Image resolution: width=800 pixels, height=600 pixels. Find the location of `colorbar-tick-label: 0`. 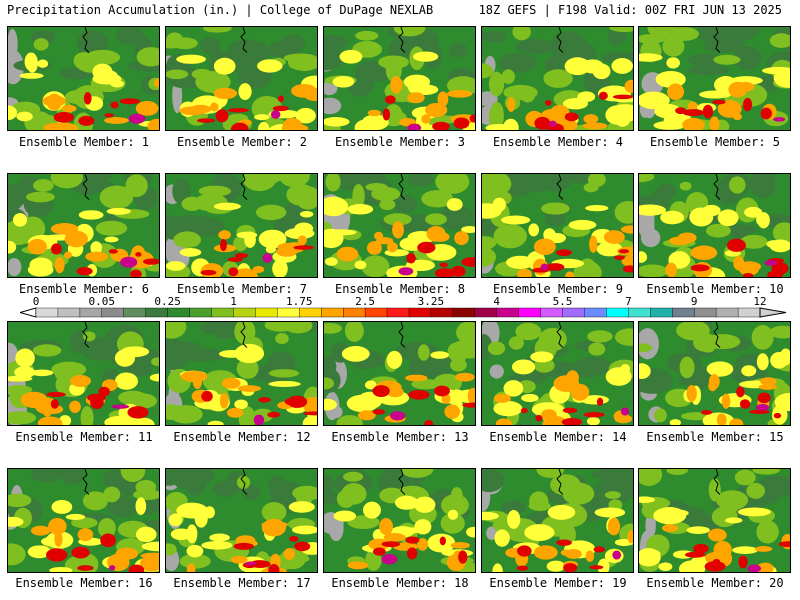

colorbar-tick-label: 0 is located at coordinates (36, 302).